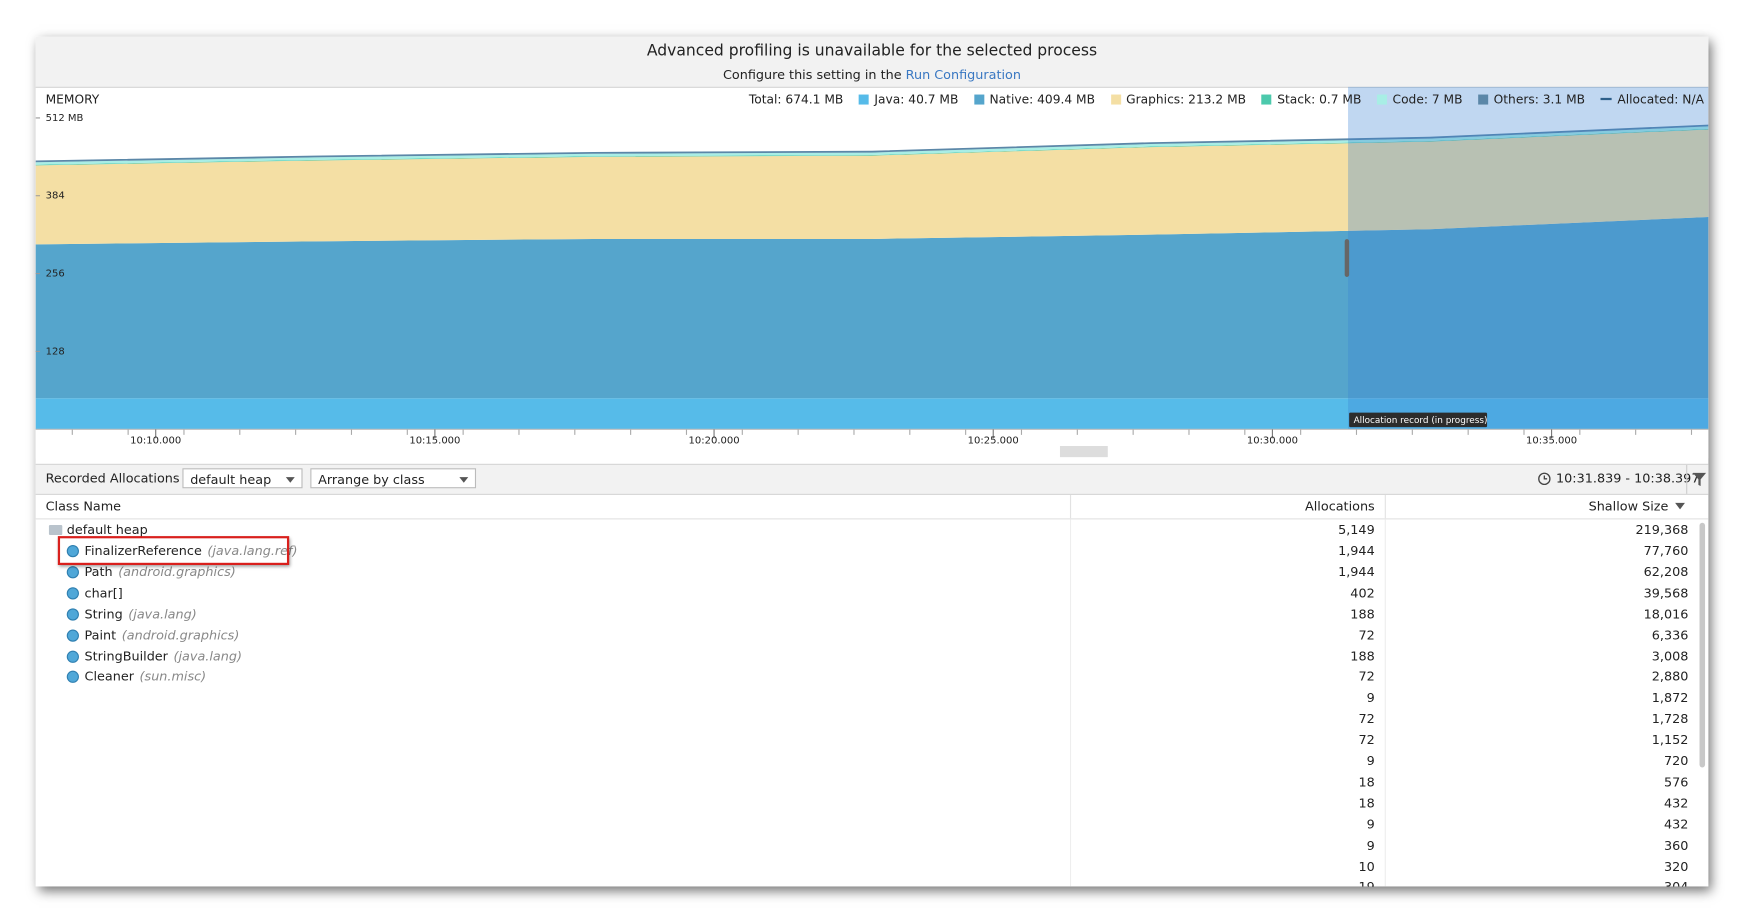  What do you see at coordinates (1676, 881) in the screenshot?
I see `shallow-size: 304` at bounding box center [1676, 881].